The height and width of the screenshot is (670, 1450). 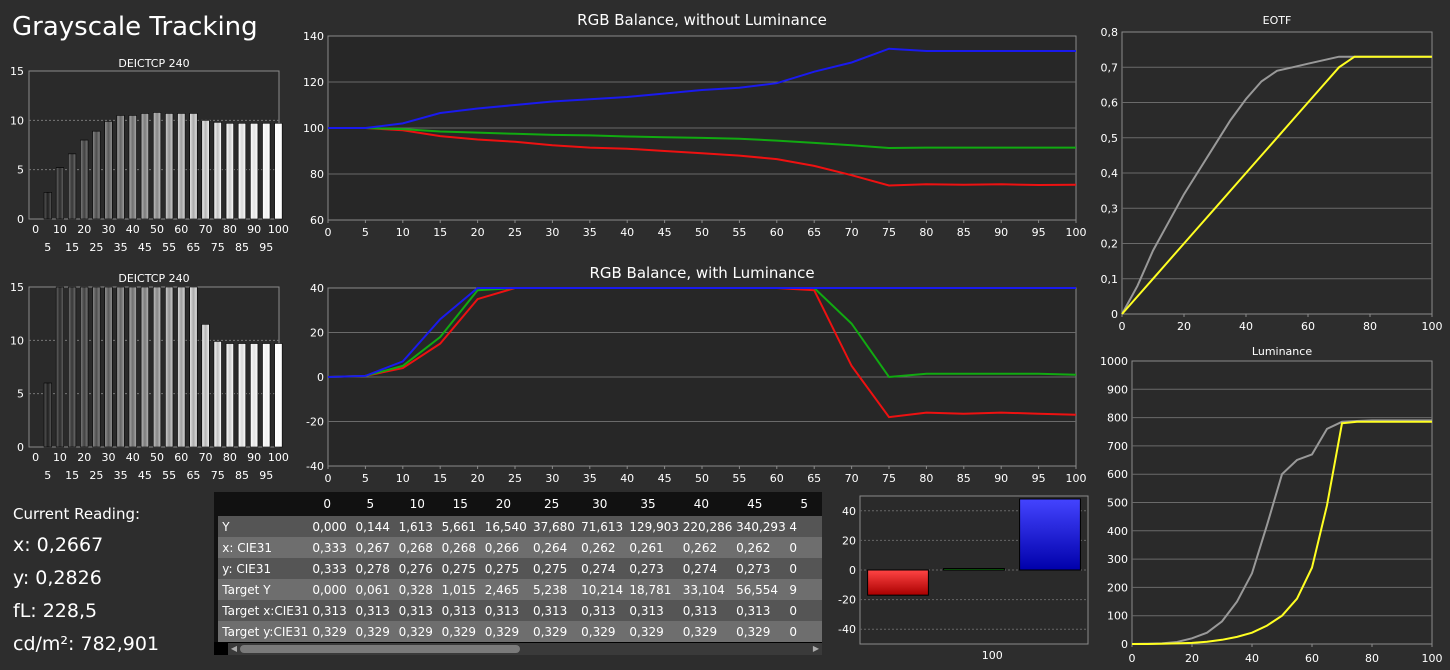 I want to click on reading-x: x: 0,2667, so click(x=58, y=545).